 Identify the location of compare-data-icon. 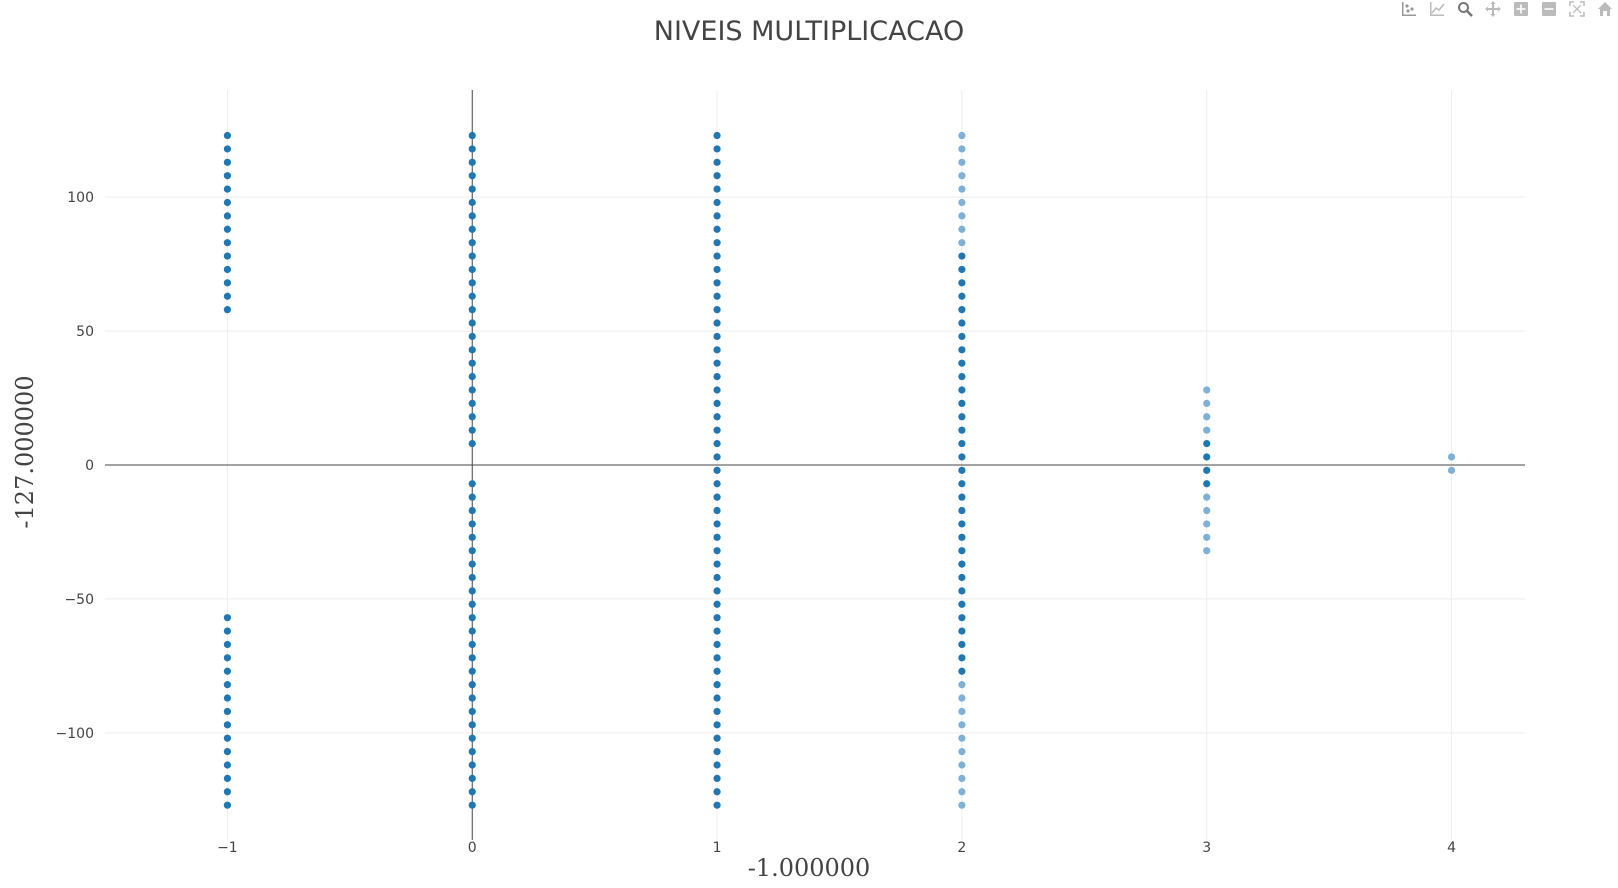
(1409, 9).